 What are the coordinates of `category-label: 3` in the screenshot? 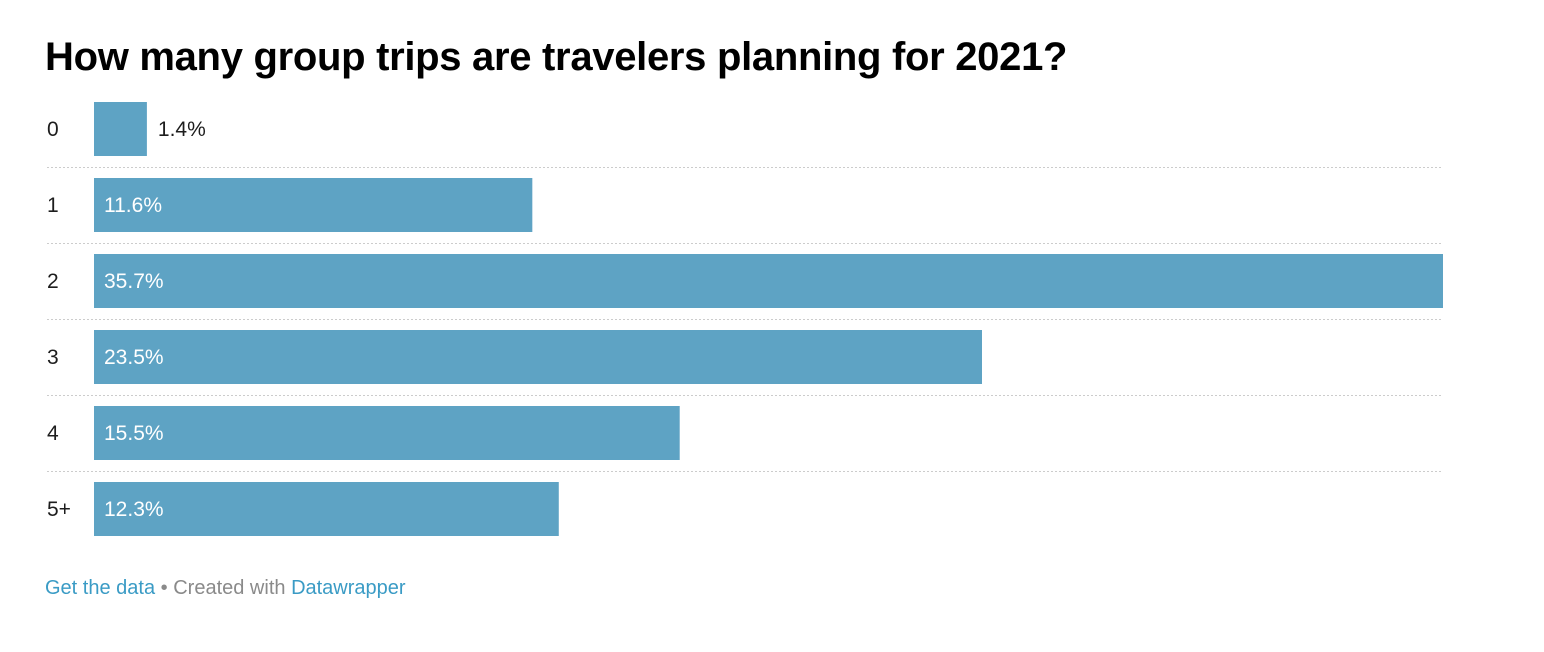 It's located at (53, 357).